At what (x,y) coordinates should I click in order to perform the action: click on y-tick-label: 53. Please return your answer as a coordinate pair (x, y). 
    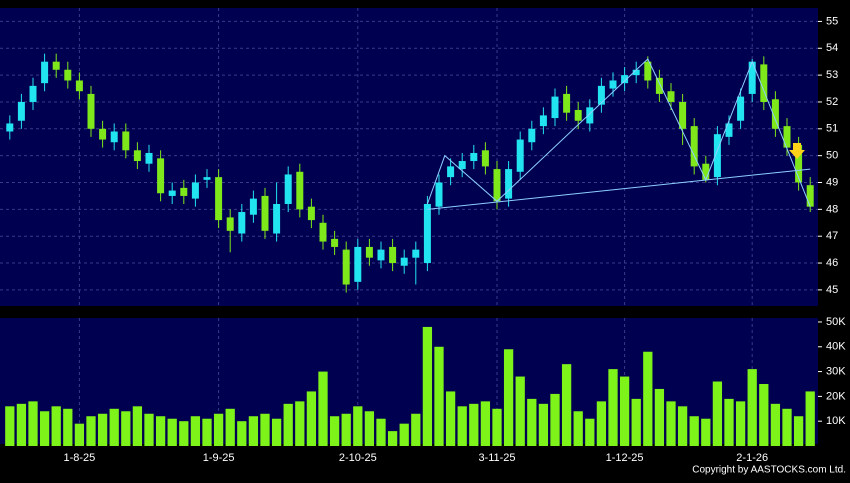
    Looking at the image, I should click on (832, 75).